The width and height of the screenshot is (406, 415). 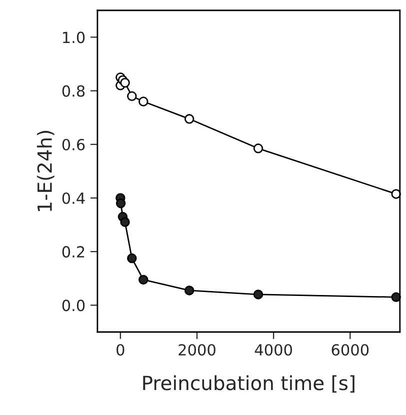 I want to click on x-tick-label: 0, so click(x=120, y=350).